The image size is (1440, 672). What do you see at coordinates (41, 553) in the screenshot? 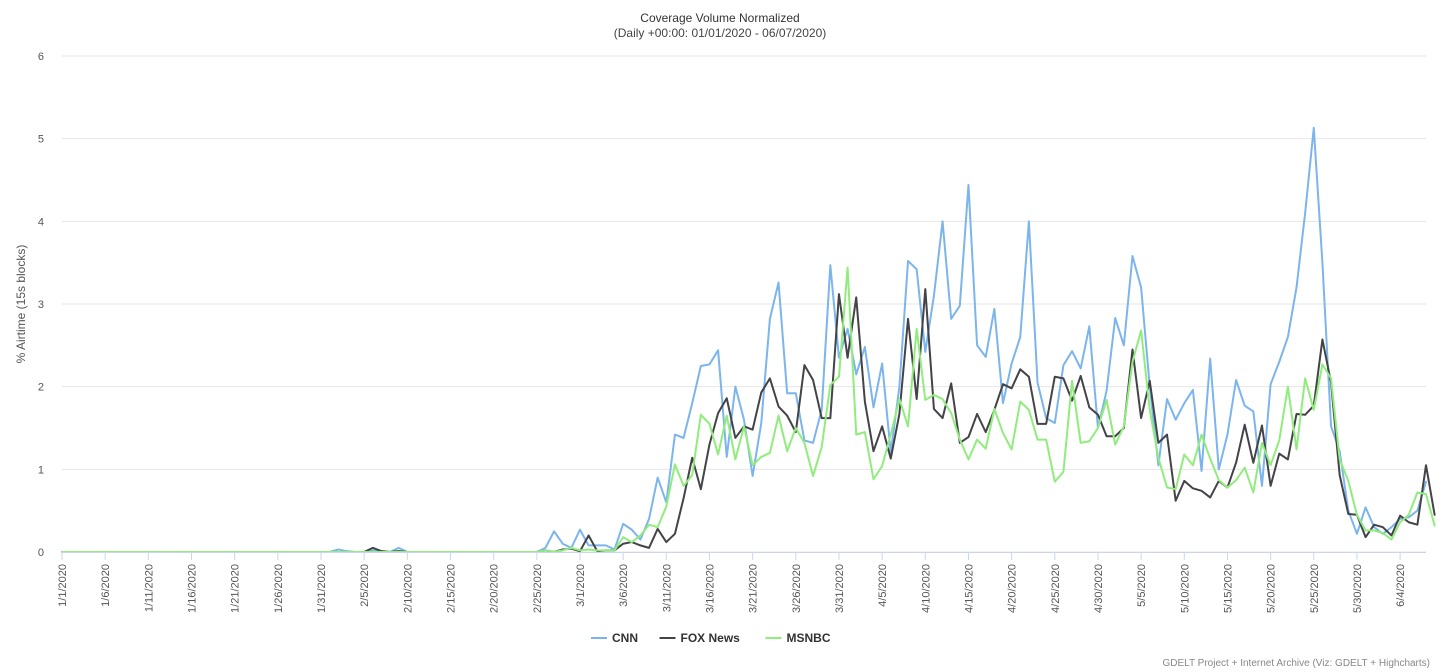
I see `y-tick-label: 0` at bounding box center [41, 553].